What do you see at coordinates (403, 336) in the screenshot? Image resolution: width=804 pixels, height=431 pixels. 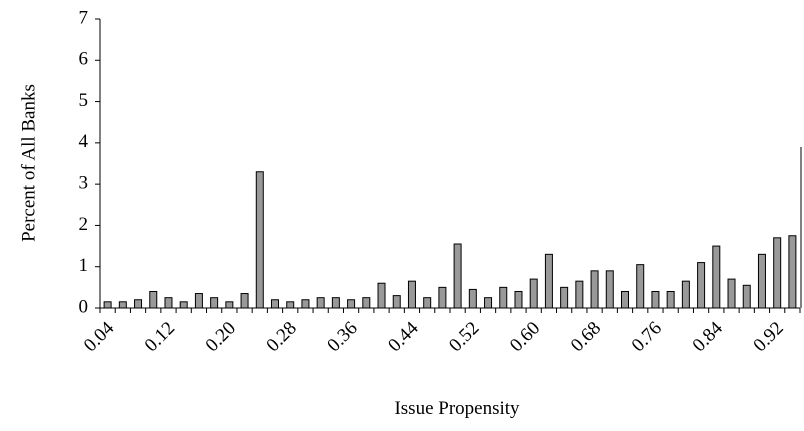 I see `x-tick-label: 0.44` at bounding box center [403, 336].